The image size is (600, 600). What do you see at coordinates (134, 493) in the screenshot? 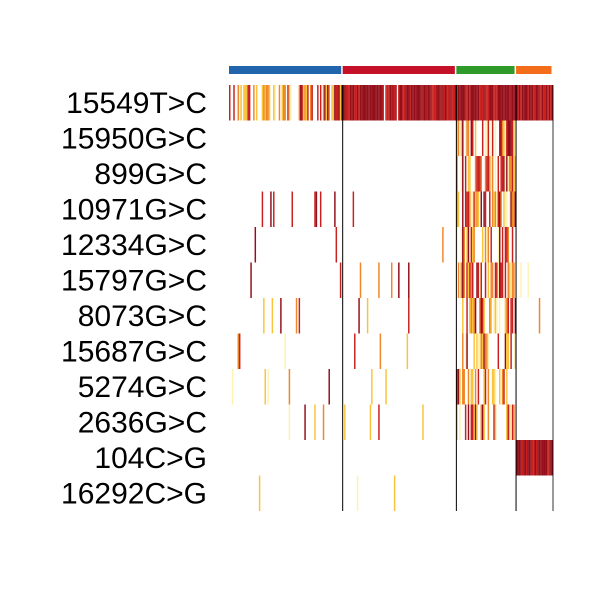
I see `row-label: 16292C>G` at bounding box center [134, 493].